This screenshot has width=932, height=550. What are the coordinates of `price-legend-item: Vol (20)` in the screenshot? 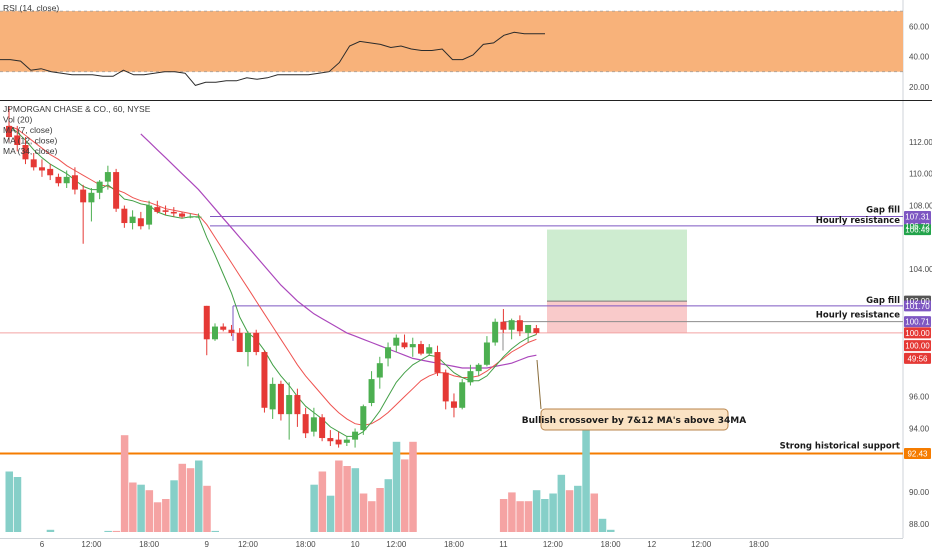 It's located at (17, 120).